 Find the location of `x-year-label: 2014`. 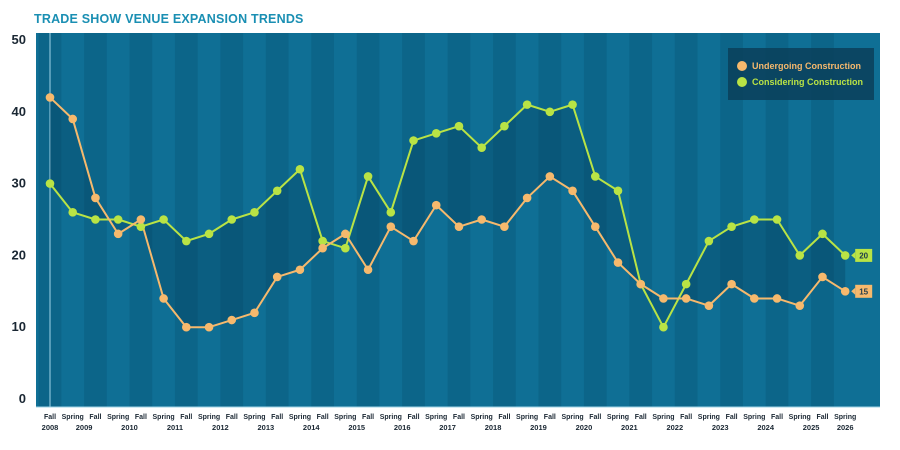

x-year-label: 2014 is located at coordinates (312, 427).